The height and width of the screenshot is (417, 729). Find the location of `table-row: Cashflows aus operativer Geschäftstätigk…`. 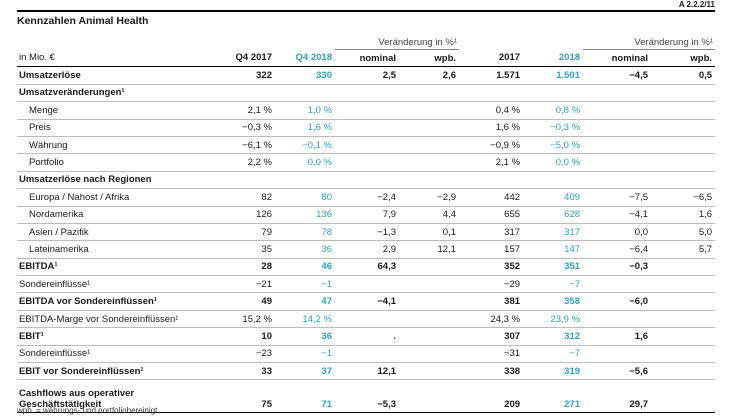

table-row: Cashflows aus operativer Geschäftstätigk… is located at coordinates (366, 396).